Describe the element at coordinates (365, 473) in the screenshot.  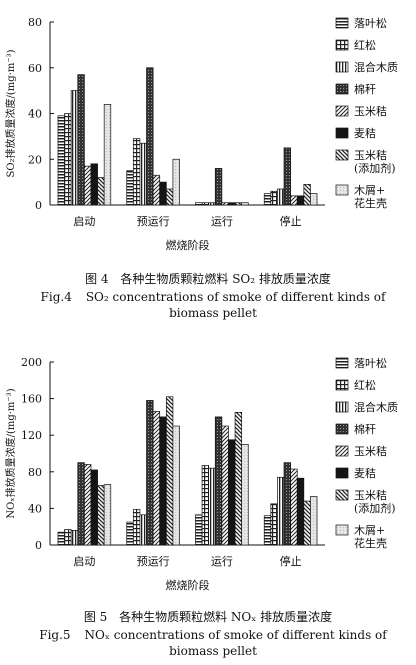
I see `legend-label: 麦秸` at that location.